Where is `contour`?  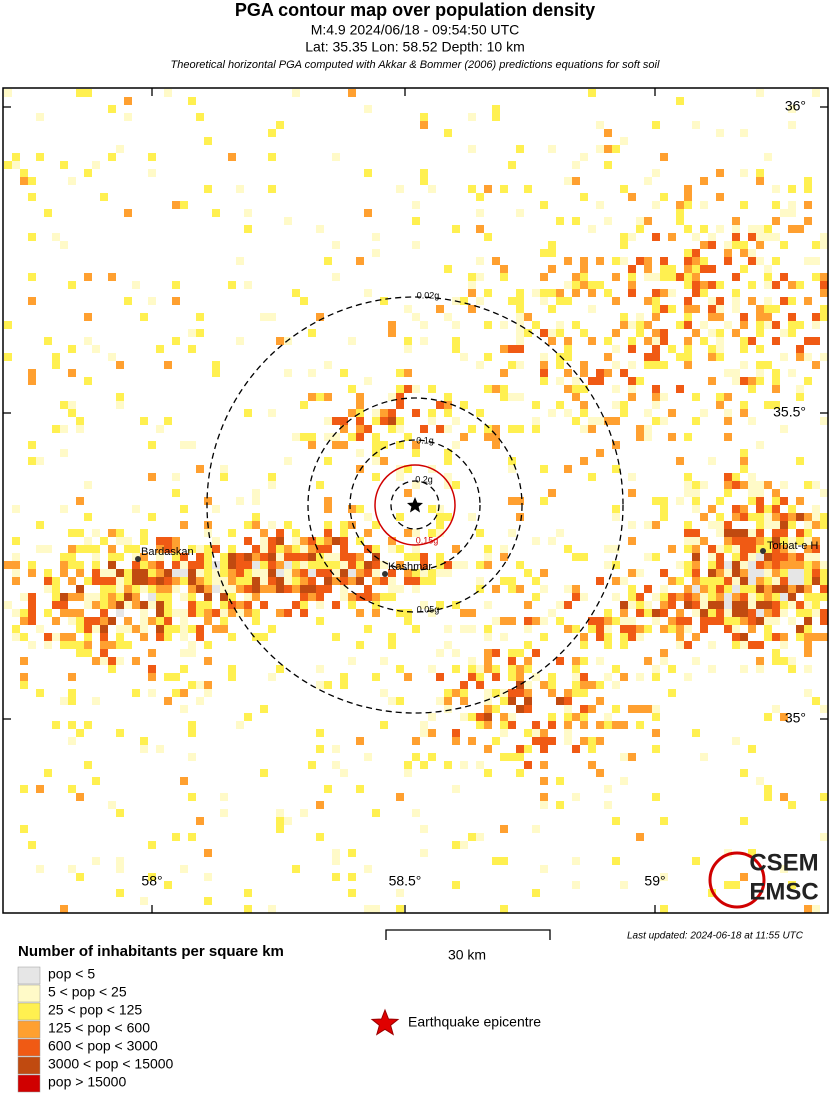
contour is located at coordinates (415, 505).